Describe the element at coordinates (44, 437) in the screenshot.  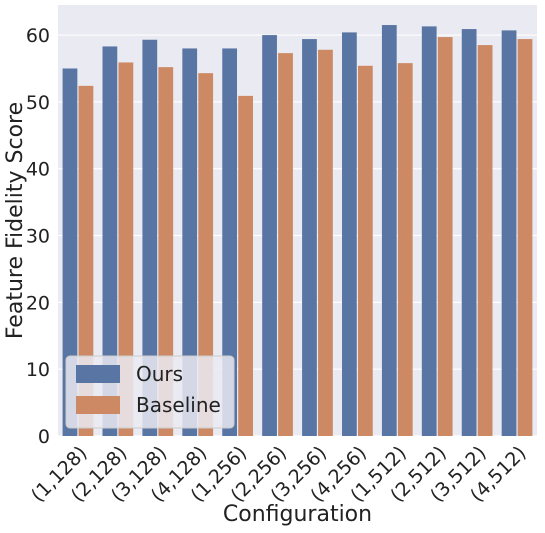
I see `y-tick-label: 0` at that location.